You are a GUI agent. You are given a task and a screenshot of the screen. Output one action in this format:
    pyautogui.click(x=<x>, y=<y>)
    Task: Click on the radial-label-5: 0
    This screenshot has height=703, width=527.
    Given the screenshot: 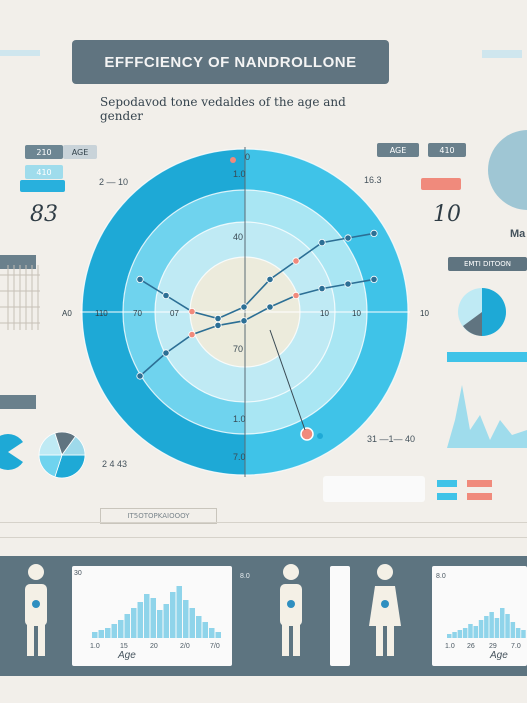 What is the action you would take?
    pyautogui.click(x=247, y=157)
    